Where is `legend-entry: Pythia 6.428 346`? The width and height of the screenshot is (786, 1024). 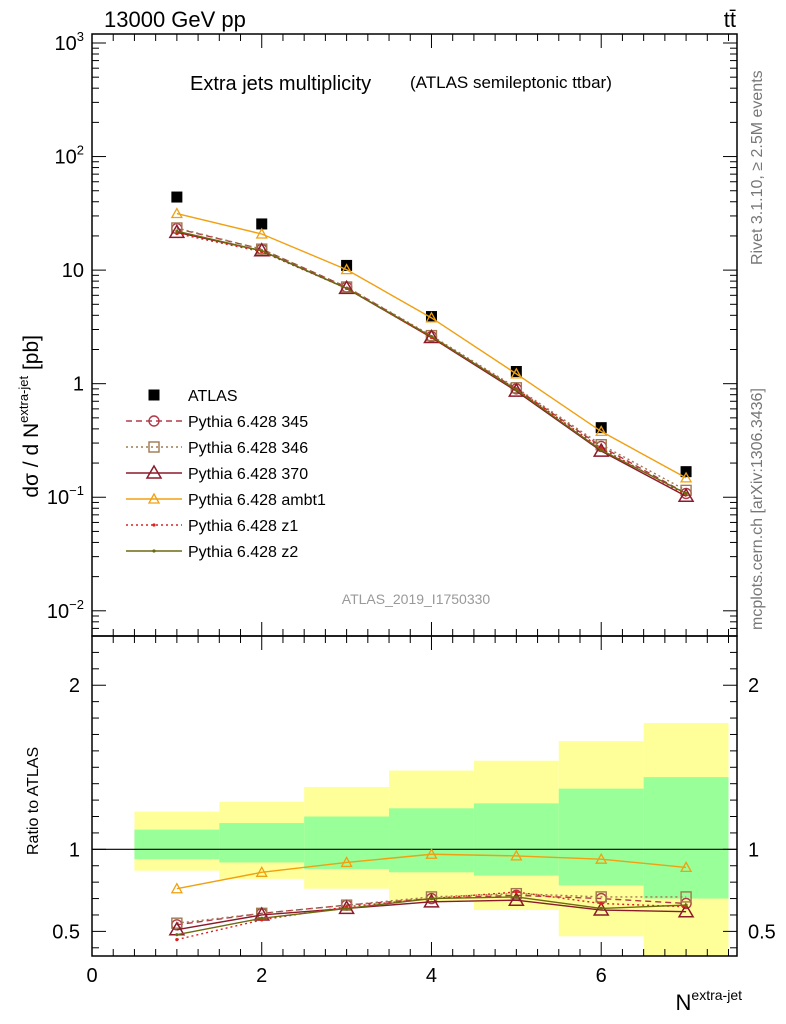 legend-entry: Pythia 6.428 346 is located at coordinates (217, 448).